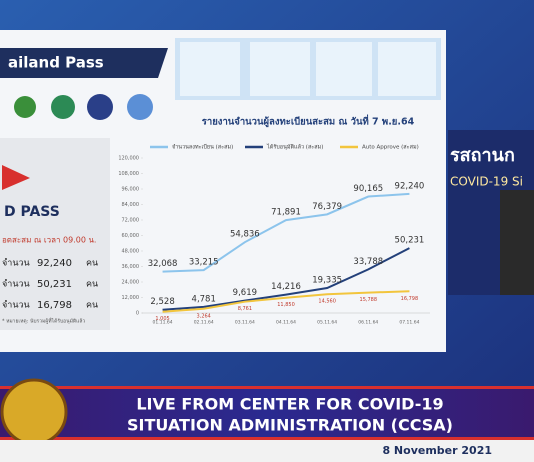 The image size is (534, 462). Describe the element at coordinates (34, 412) in the screenshot. I see `emblem` at that location.